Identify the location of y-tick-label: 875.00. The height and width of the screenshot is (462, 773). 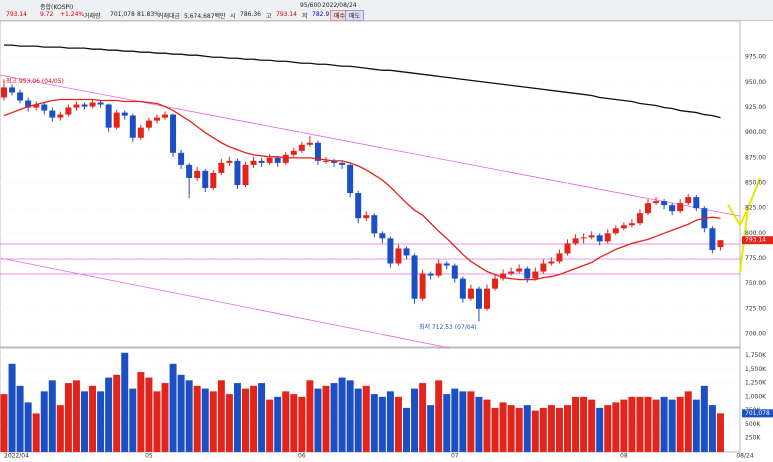
(755, 157).